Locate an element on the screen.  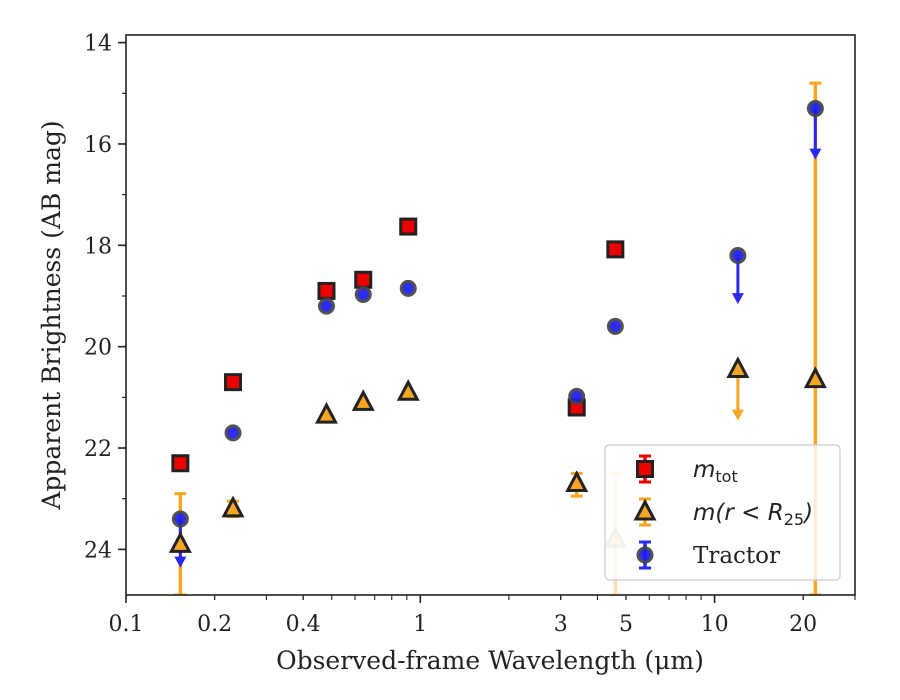
x-axis-title: Observed-frame Wavelength (μm) is located at coordinates (490, 660).